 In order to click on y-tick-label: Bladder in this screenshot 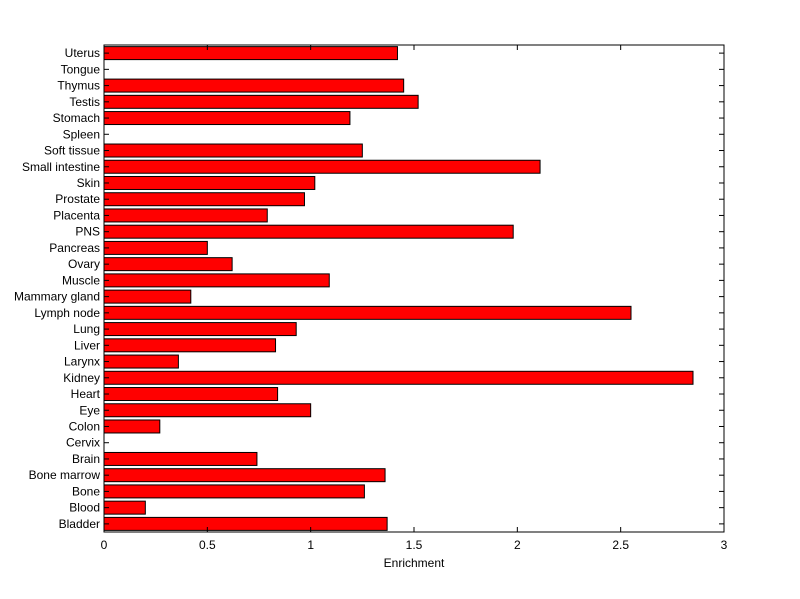, I will do `click(79, 524)`.